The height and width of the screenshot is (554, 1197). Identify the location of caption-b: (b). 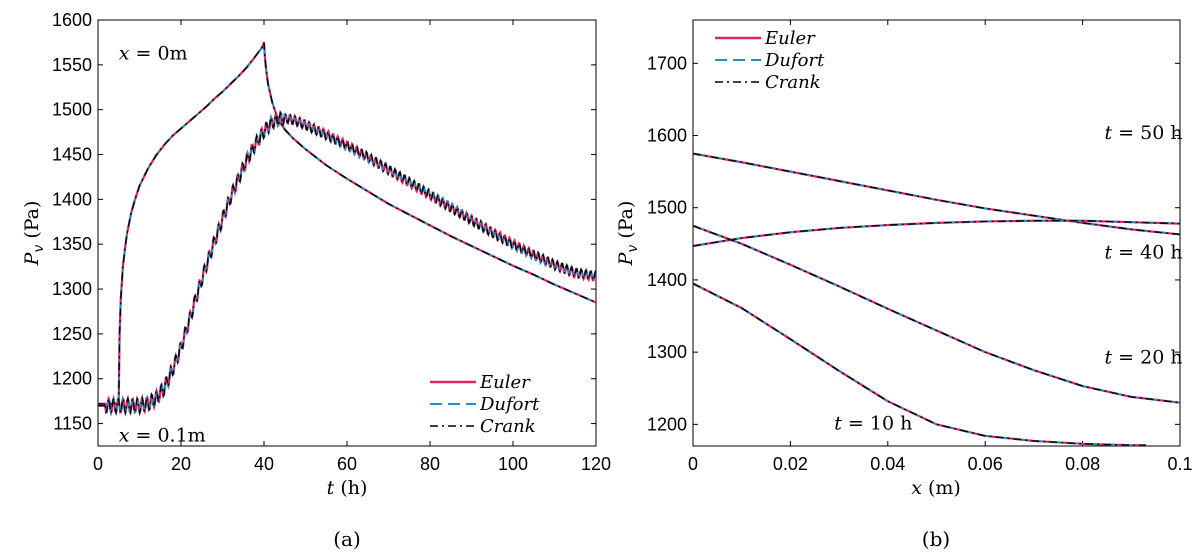
(936, 539).